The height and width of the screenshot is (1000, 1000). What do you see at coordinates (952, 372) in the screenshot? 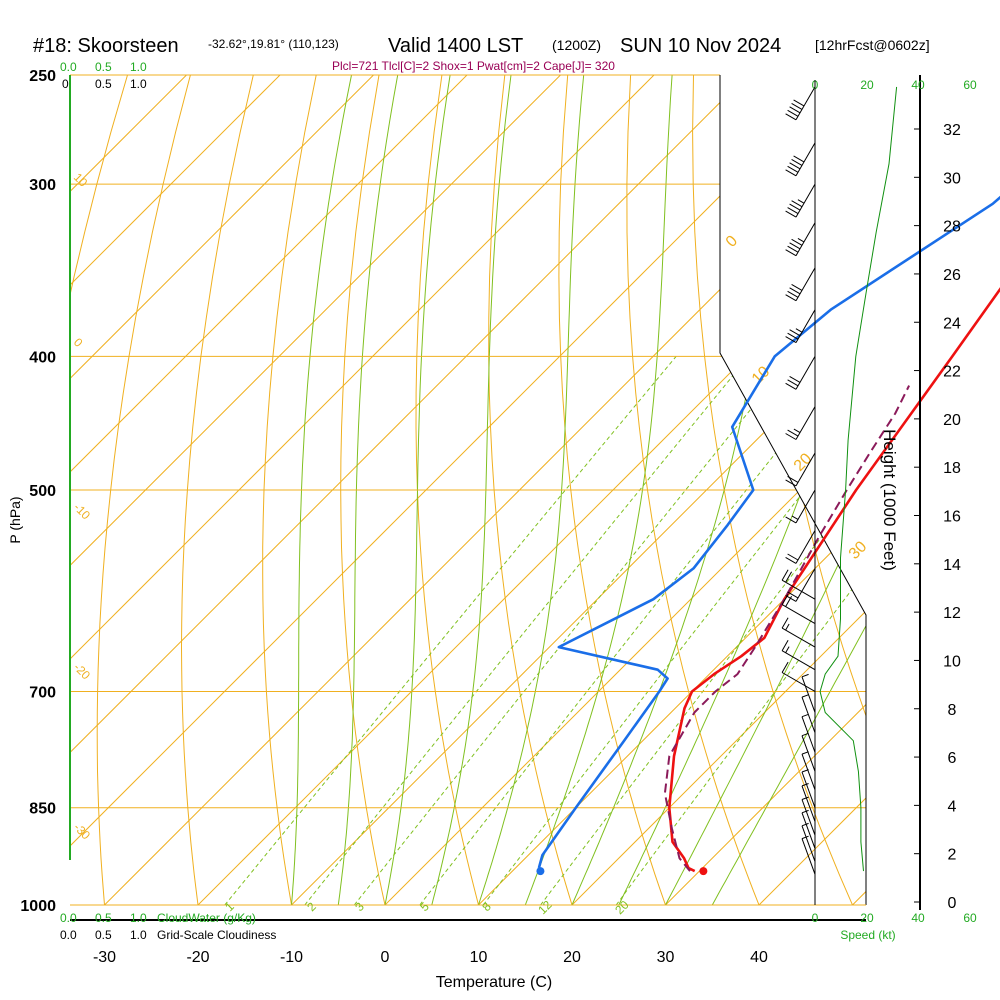
I see `height-tick-label: 22` at bounding box center [952, 372].